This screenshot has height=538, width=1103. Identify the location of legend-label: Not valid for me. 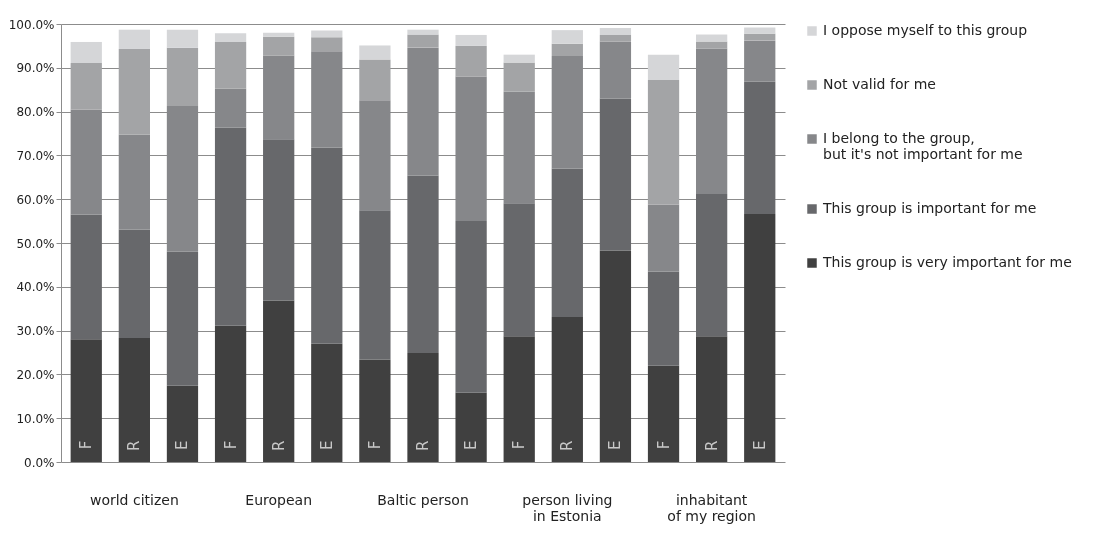
(879, 84).